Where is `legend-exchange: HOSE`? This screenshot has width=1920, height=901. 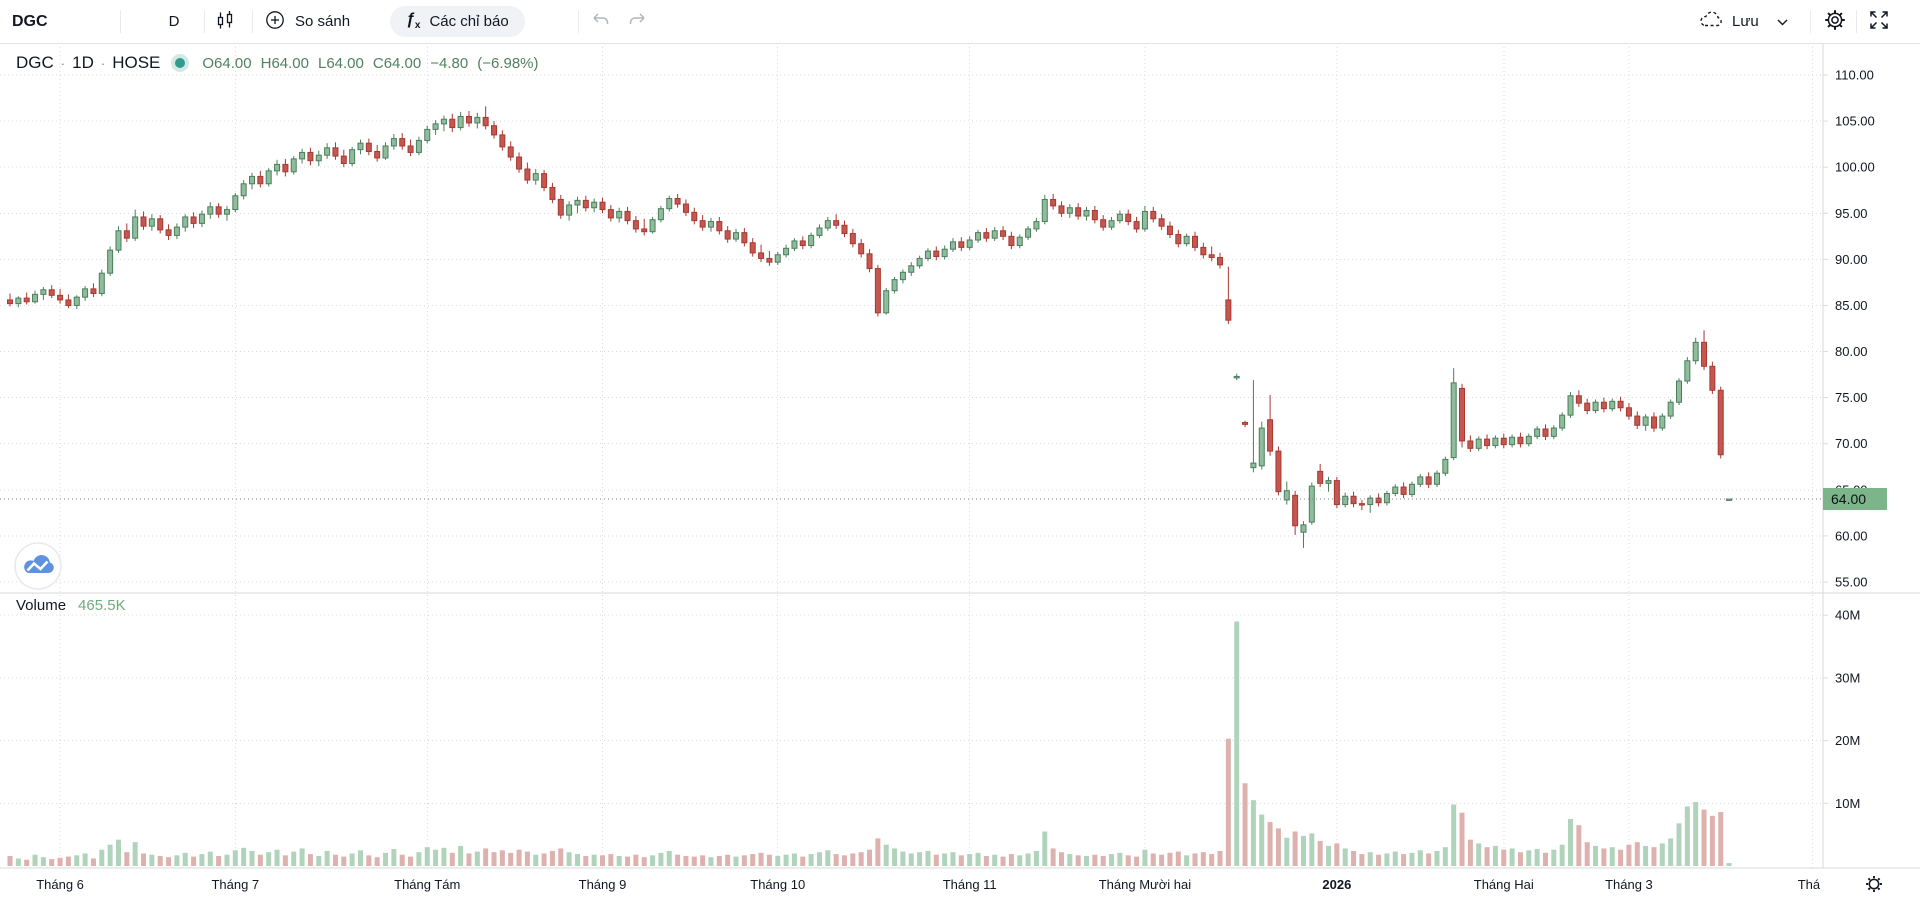
legend-exchange: HOSE is located at coordinates (136, 62).